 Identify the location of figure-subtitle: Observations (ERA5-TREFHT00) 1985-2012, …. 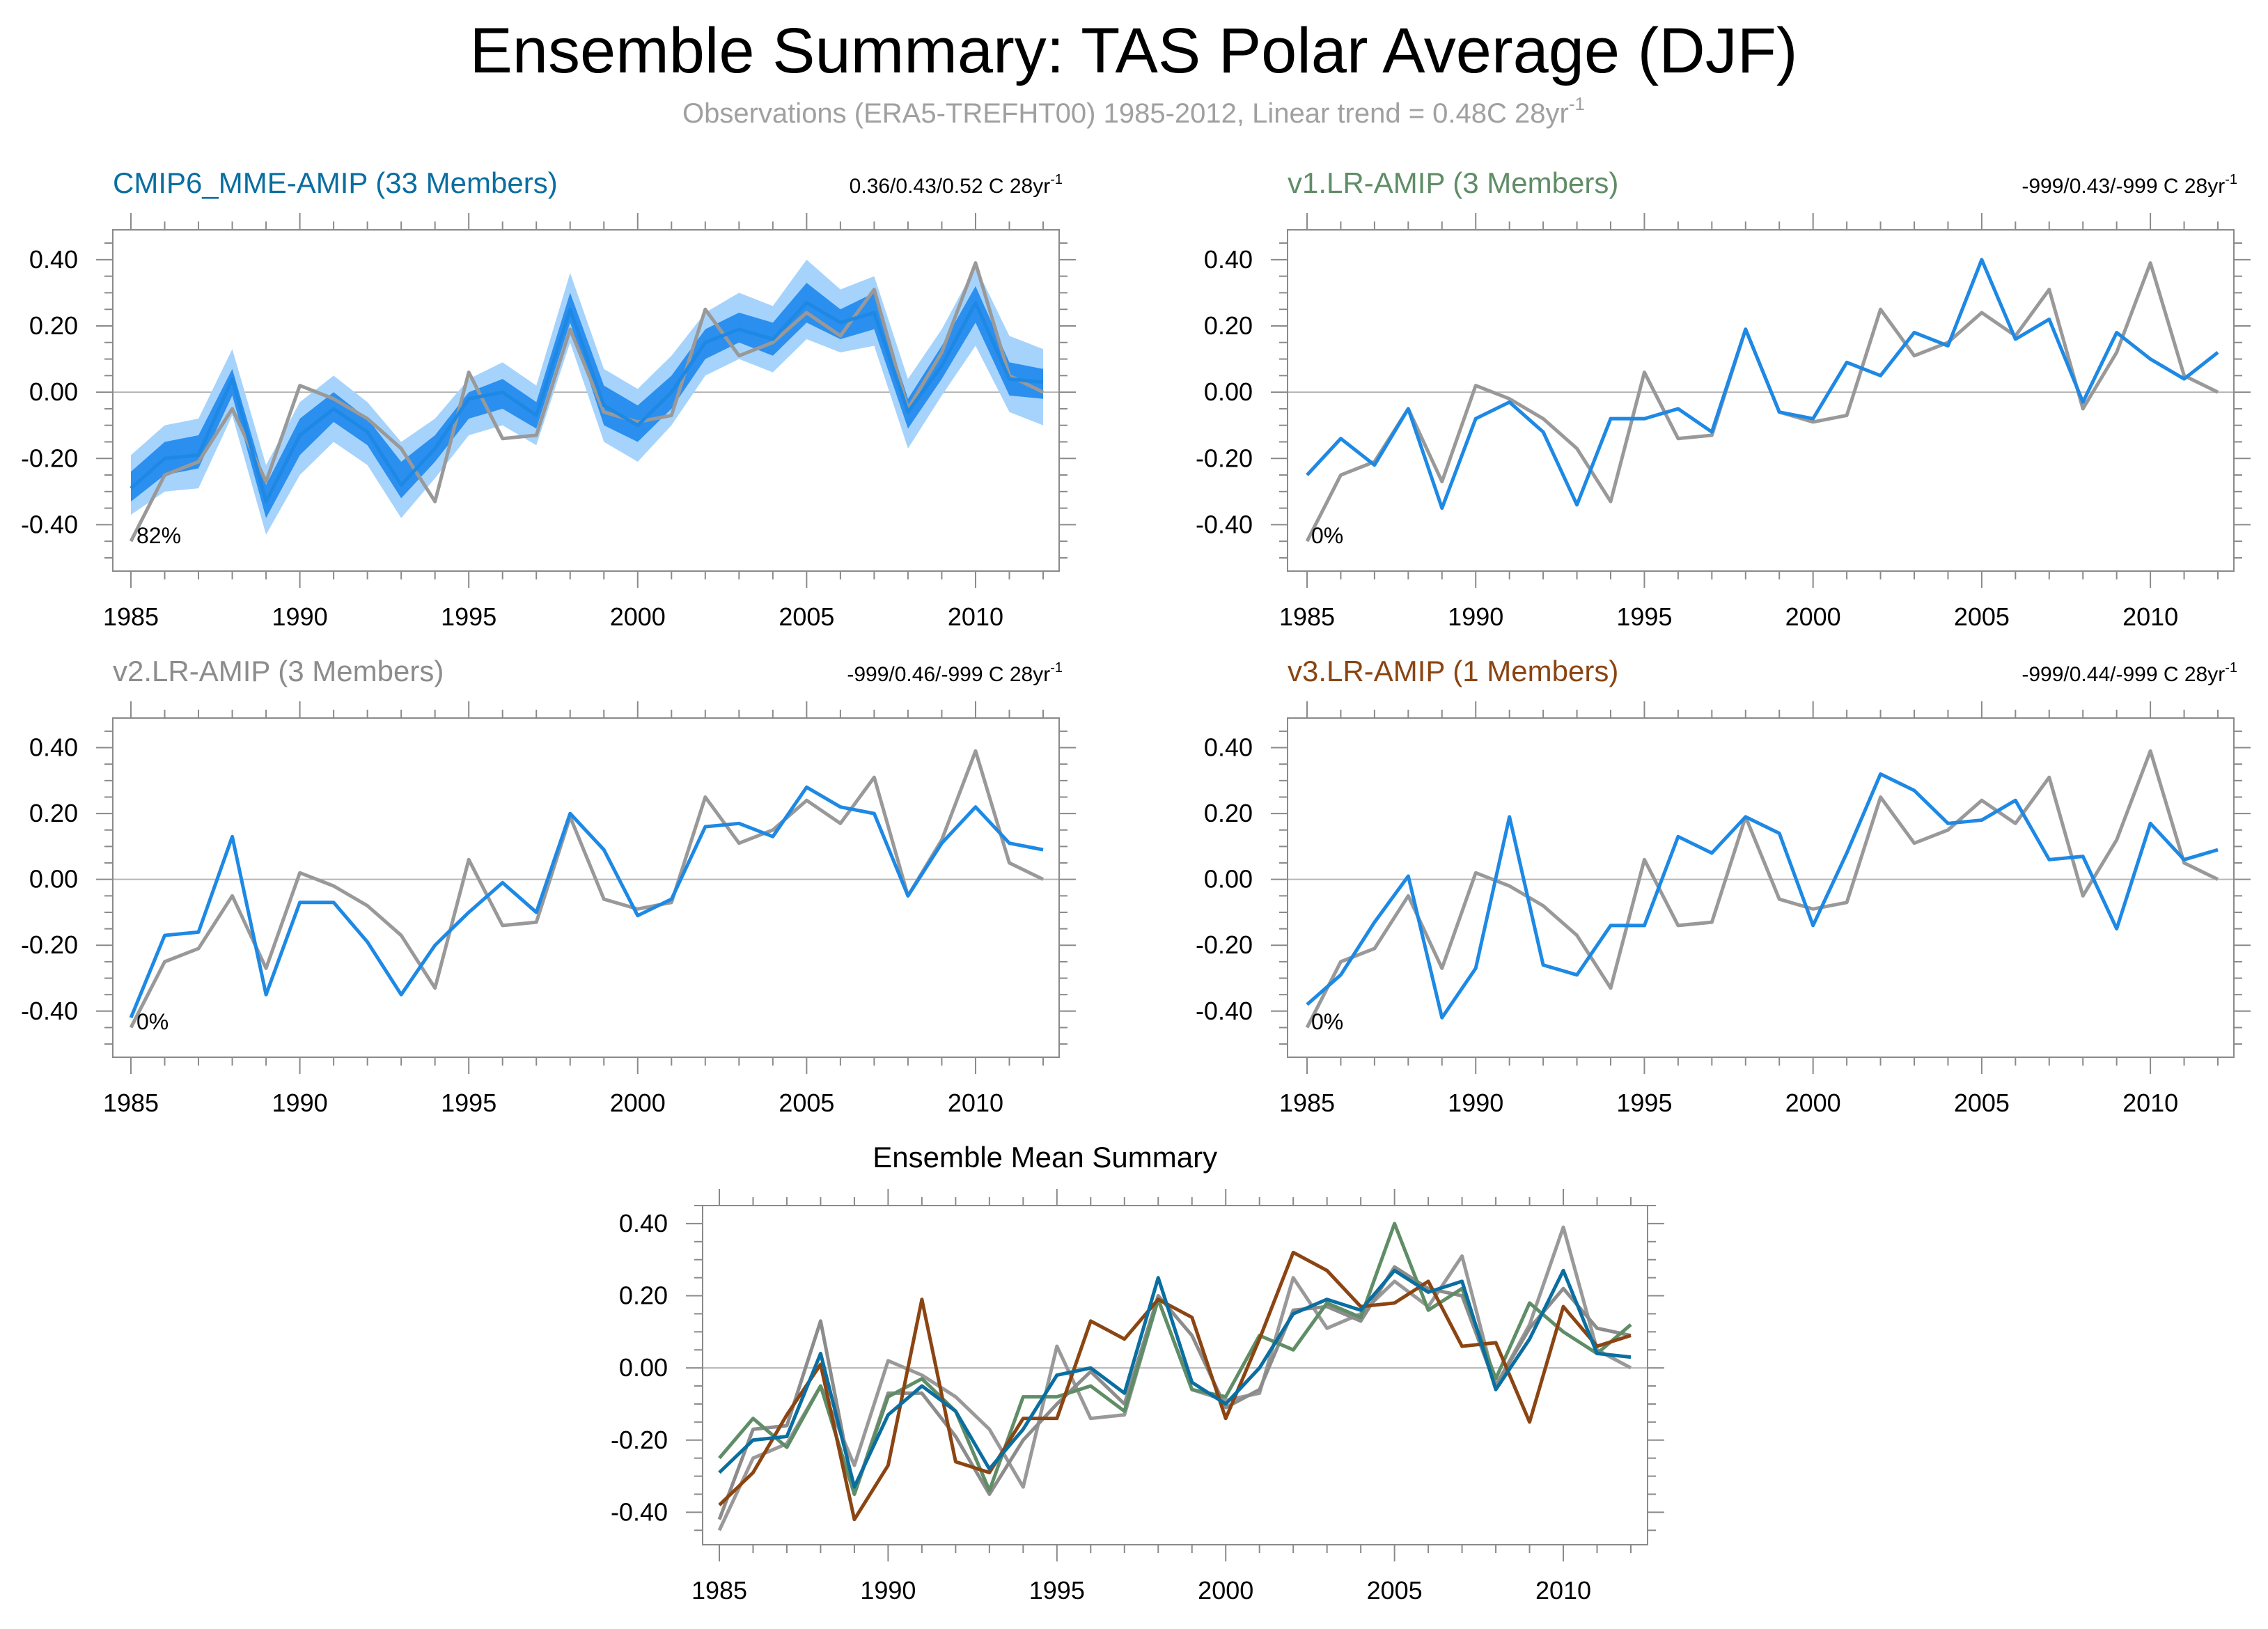
(1133, 111).